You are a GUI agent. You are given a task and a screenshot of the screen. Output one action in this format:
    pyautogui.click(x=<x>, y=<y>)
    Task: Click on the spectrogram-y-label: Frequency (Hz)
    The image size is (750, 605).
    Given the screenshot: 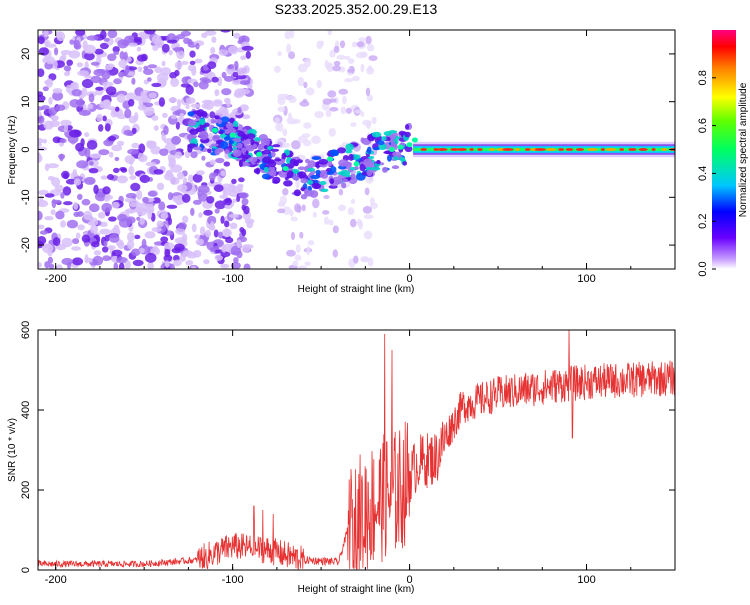 What is the action you would take?
    pyautogui.click(x=12, y=150)
    